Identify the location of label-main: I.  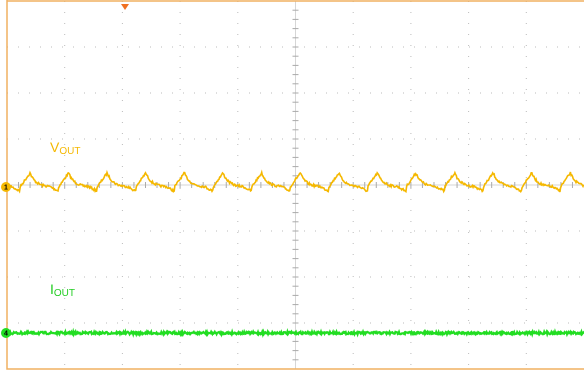
(52, 289).